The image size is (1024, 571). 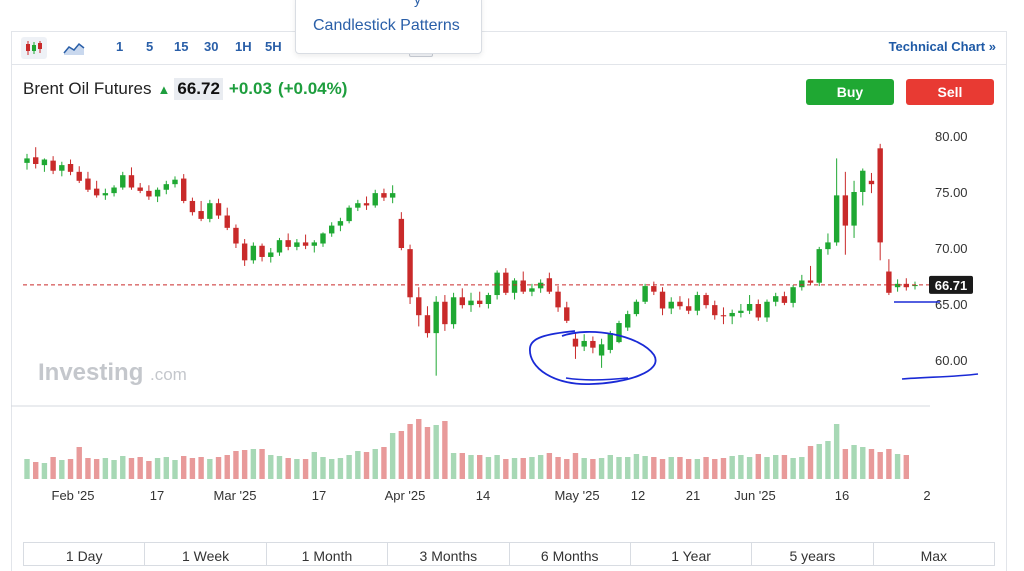 I want to click on candlestick-patterns-item: Candlestick Patterns, so click(x=386, y=25).